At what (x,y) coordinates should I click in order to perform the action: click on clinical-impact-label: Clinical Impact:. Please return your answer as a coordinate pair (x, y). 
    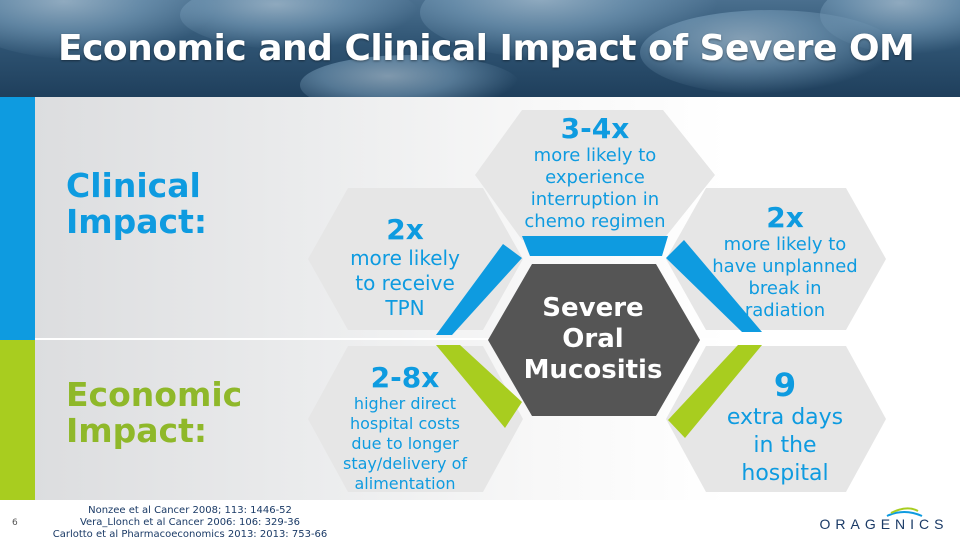
    Looking at the image, I should click on (136, 204).